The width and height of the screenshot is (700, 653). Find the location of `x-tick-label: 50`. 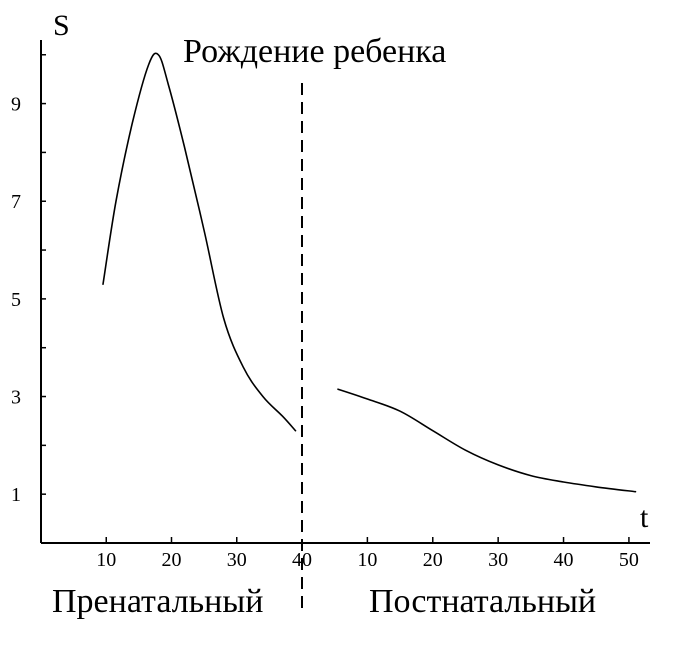

x-tick-label: 50 is located at coordinates (629, 560).